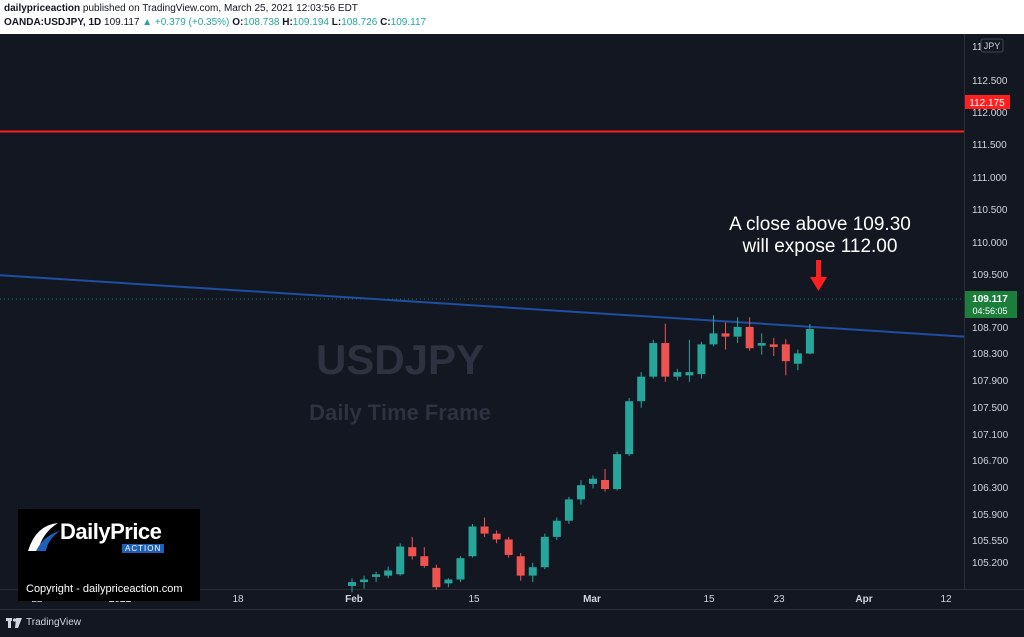  Describe the element at coordinates (990, 408) in the screenshot. I see `price-tick-label: 107.500` at that location.